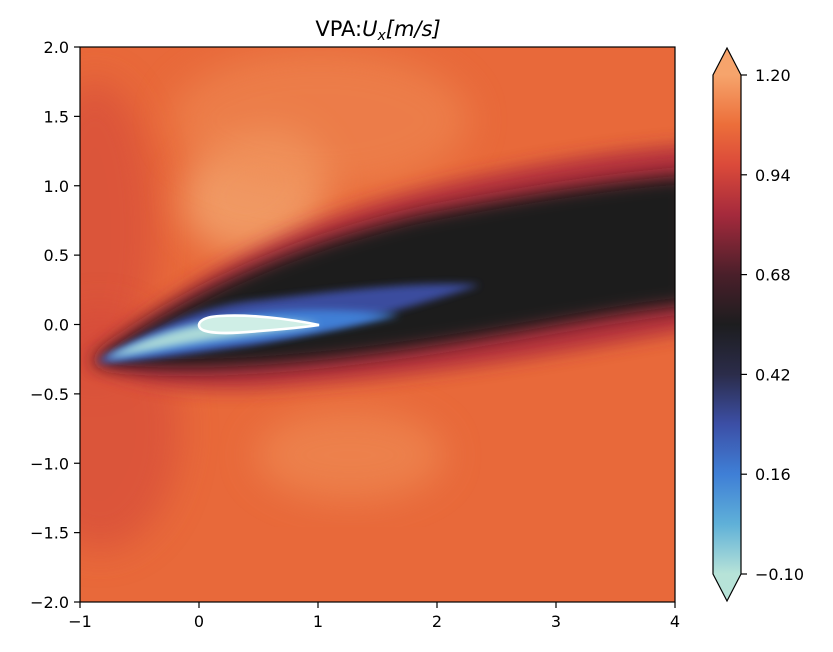  I want to click on y-tick-label: 1.5, so click(56, 116).